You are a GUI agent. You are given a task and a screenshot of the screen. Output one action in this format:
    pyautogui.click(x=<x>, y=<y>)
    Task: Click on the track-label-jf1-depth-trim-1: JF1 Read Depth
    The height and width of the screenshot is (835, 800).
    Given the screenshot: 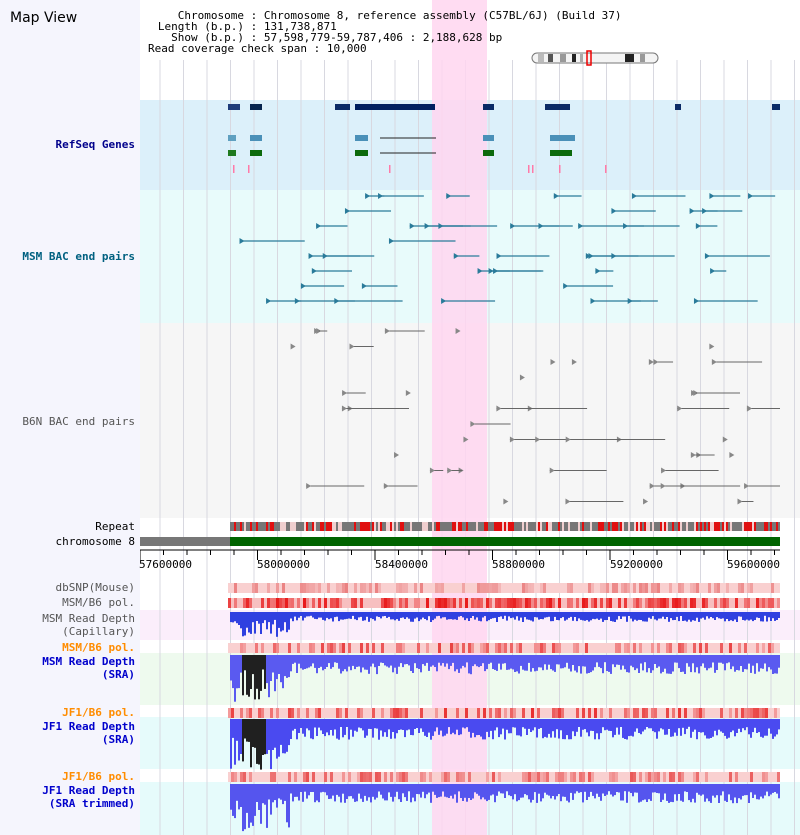 What is the action you would take?
    pyautogui.click(x=88, y=790)
    